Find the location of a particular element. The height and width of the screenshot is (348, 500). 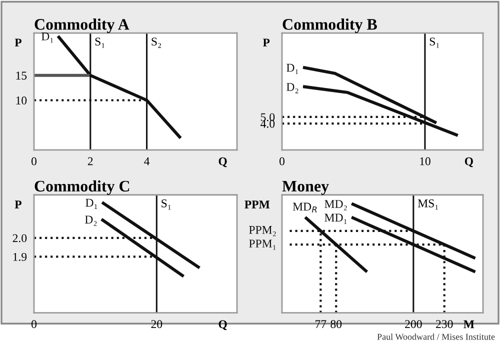

y-tick-label: 1.9 is located at coordinates (20, 256).